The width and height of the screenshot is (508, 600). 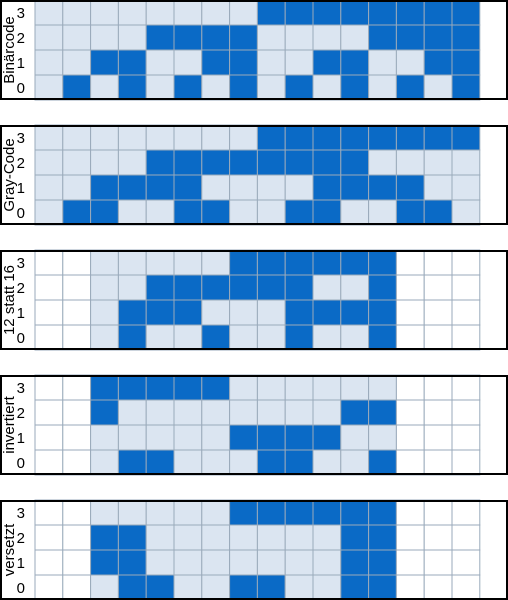 I want to click on panel-title: 12 statt 16, so click(x=9, y=300).